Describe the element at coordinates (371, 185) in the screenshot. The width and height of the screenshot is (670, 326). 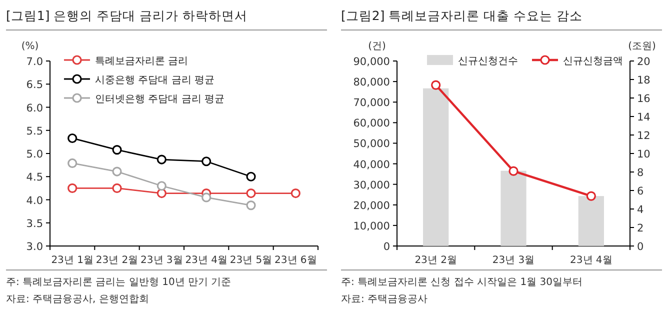
I see `ytick: 30,000` at that location.